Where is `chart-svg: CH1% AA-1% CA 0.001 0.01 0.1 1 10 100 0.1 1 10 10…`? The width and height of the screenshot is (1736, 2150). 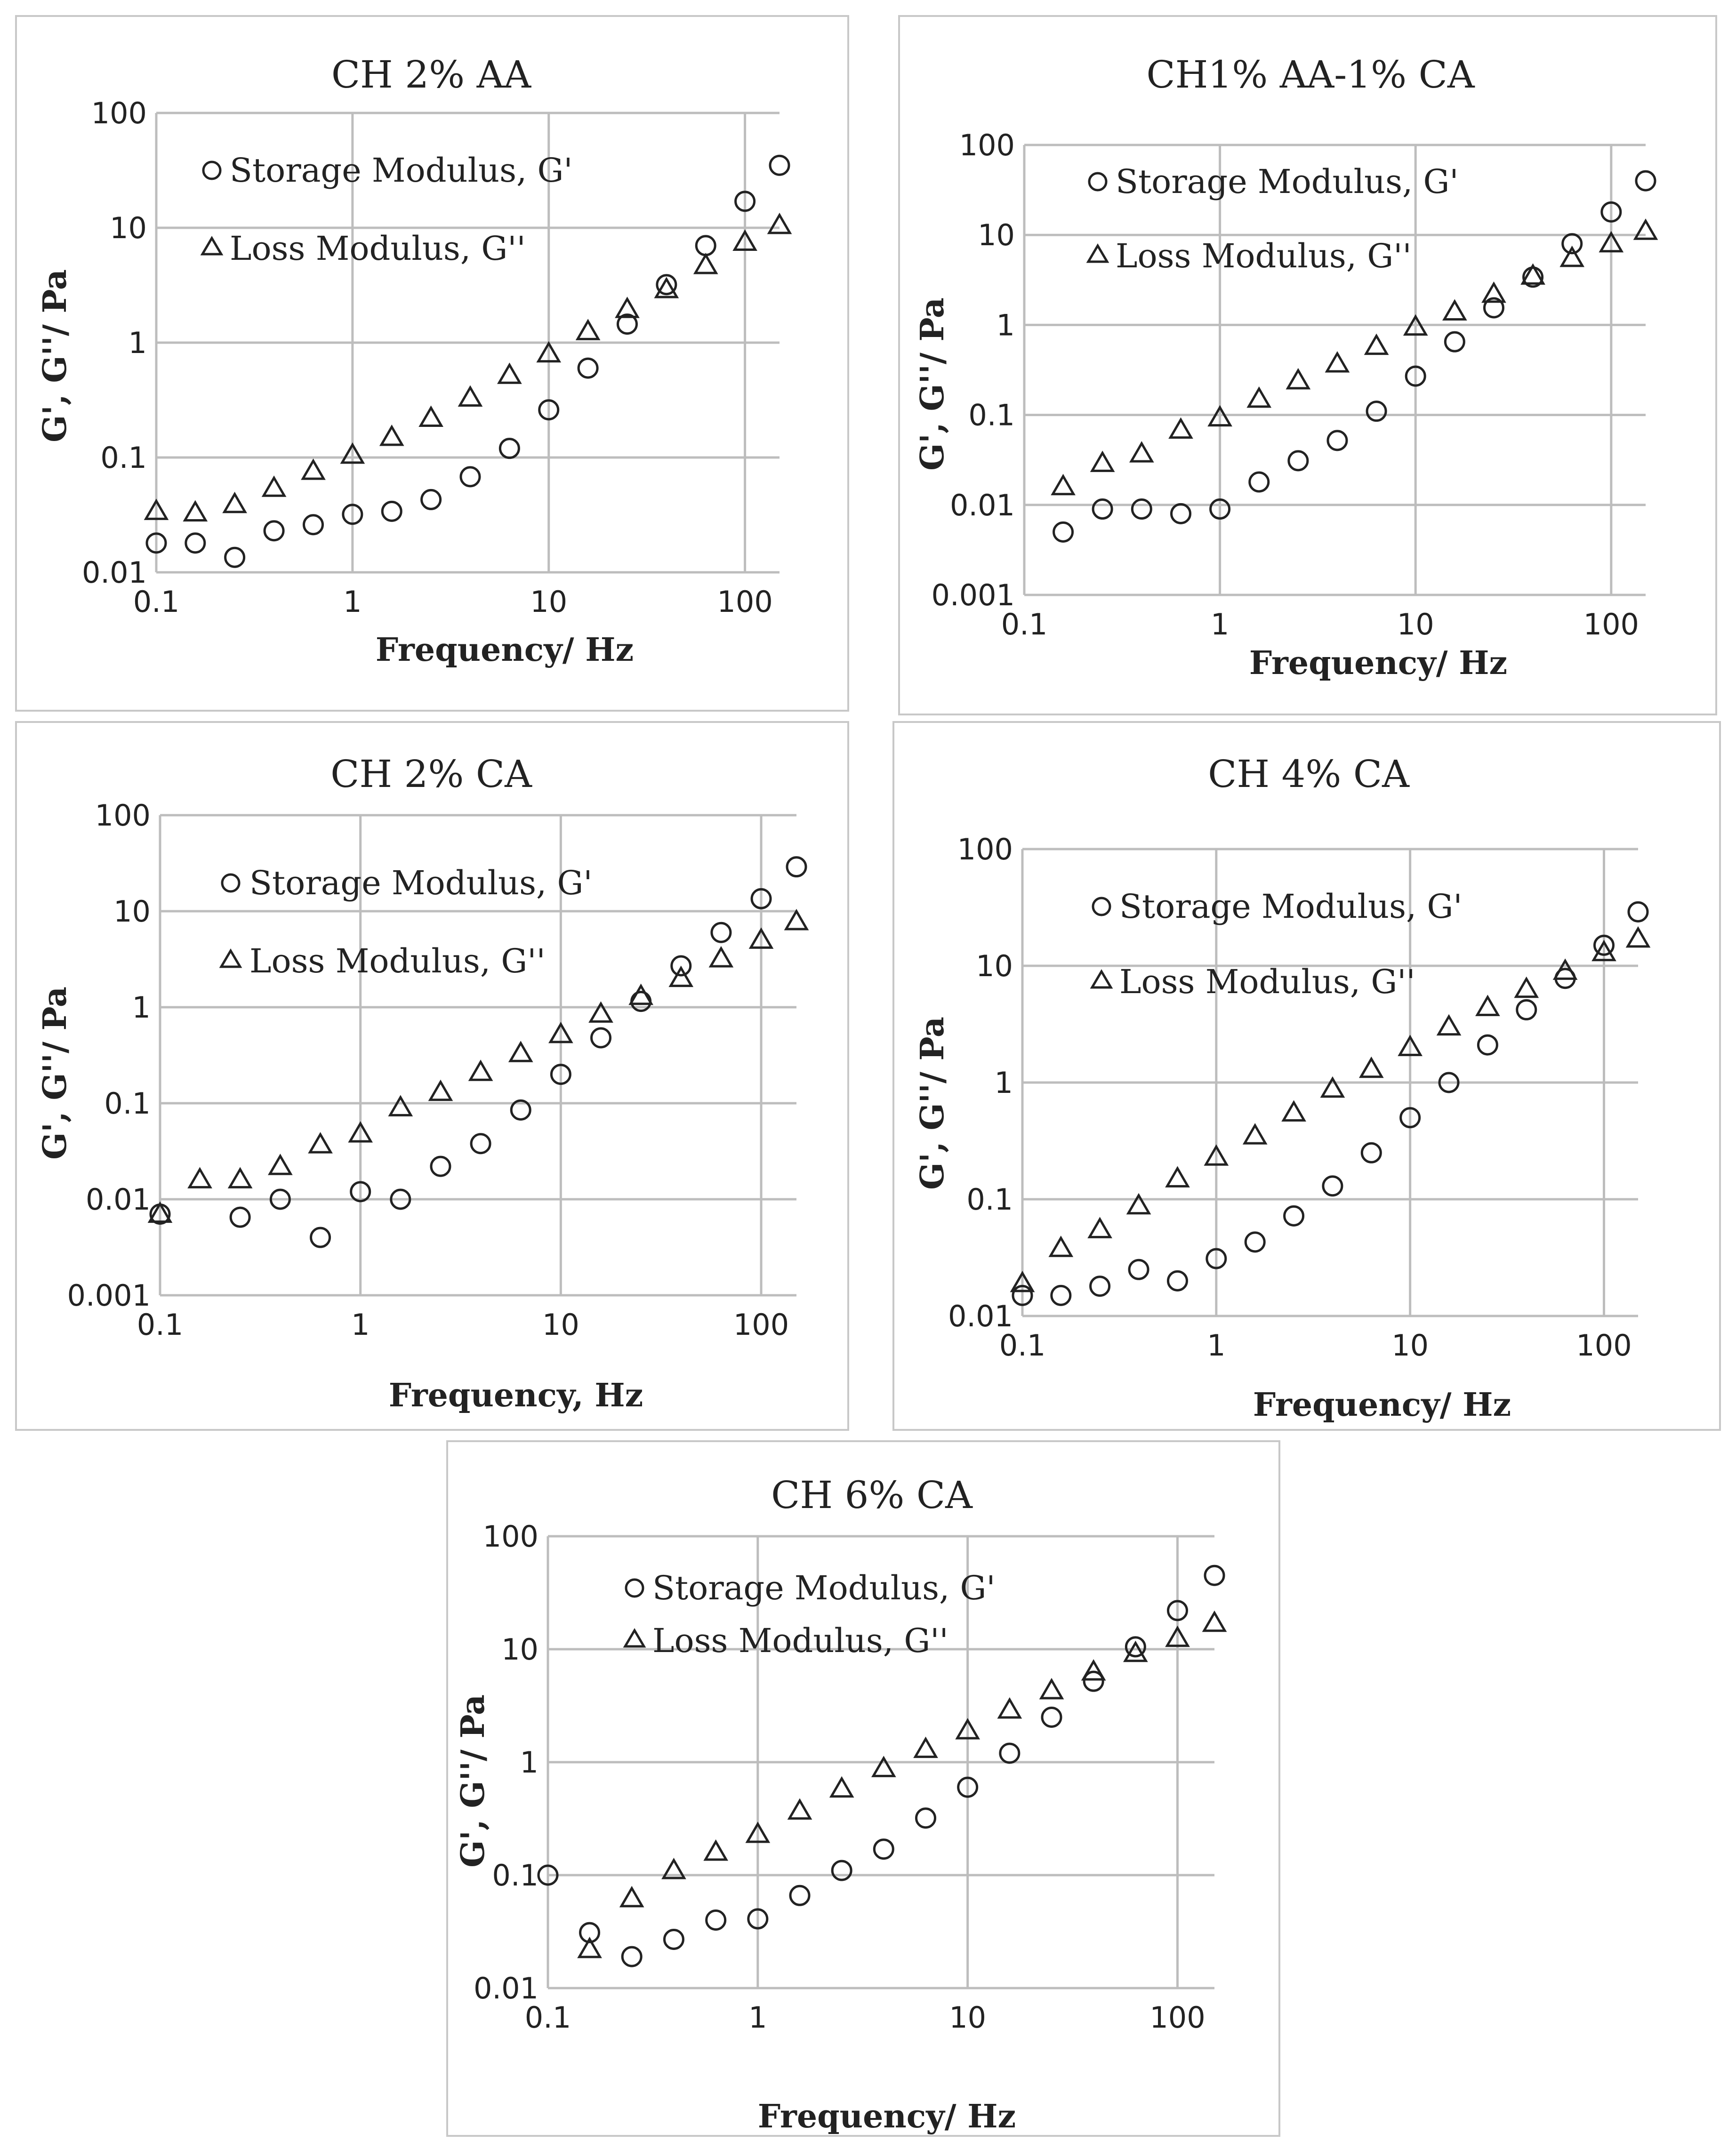 chart-svg: CH1% AA-1% CA 0.001 0.01 0.1 1 10 100 0.1 1 10 10… is located at coordinates (1286, 368).